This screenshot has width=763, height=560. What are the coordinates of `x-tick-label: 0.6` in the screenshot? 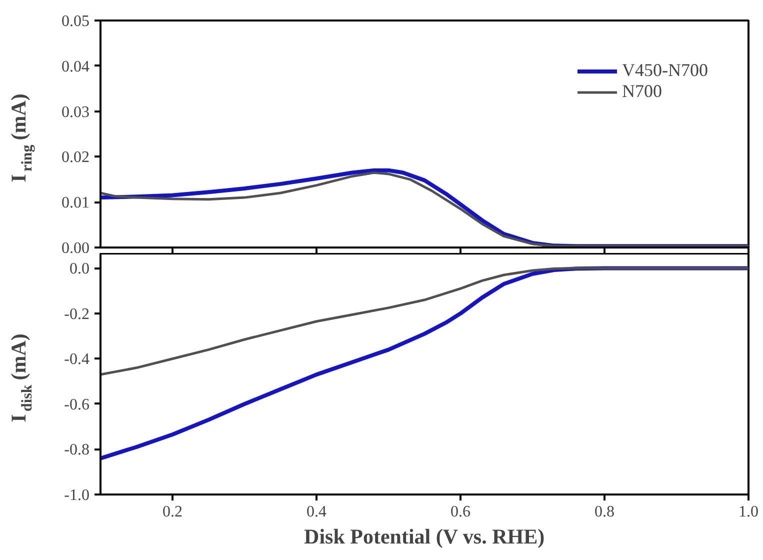 It's located at (460, 512).